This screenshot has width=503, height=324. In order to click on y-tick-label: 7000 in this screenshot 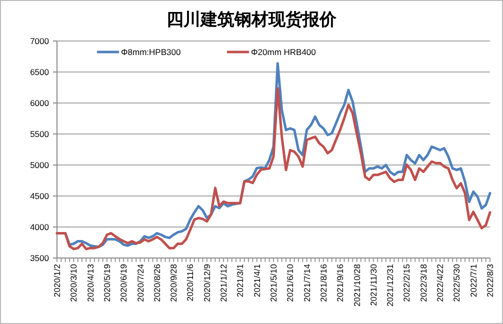, I will do `click(40, 41)`.